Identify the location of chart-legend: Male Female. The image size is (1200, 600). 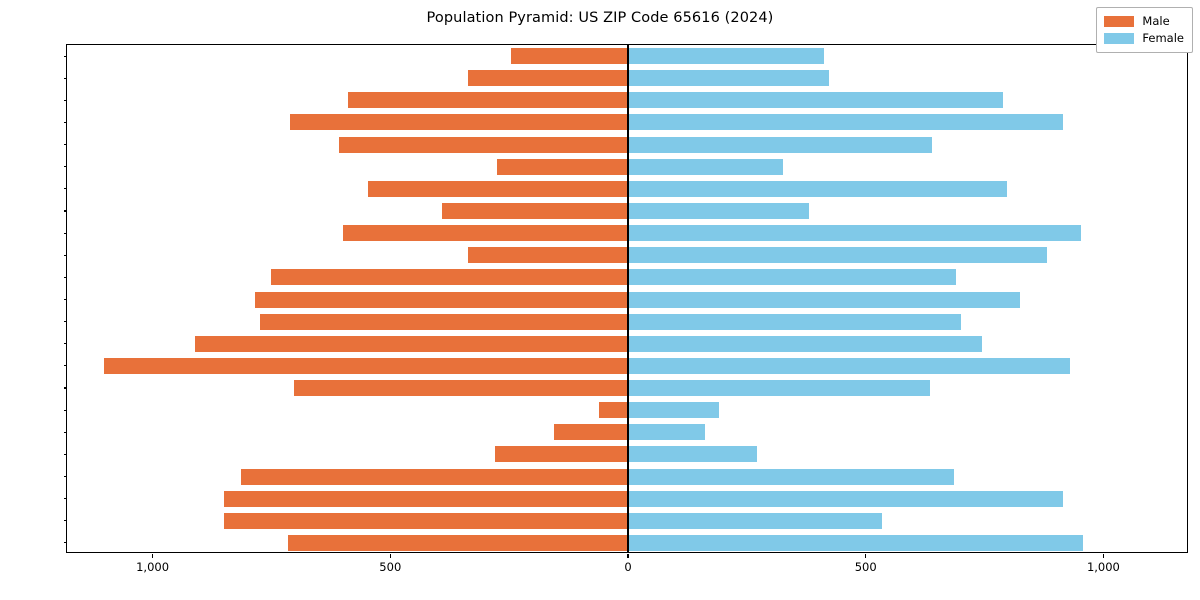
(1144, 30).